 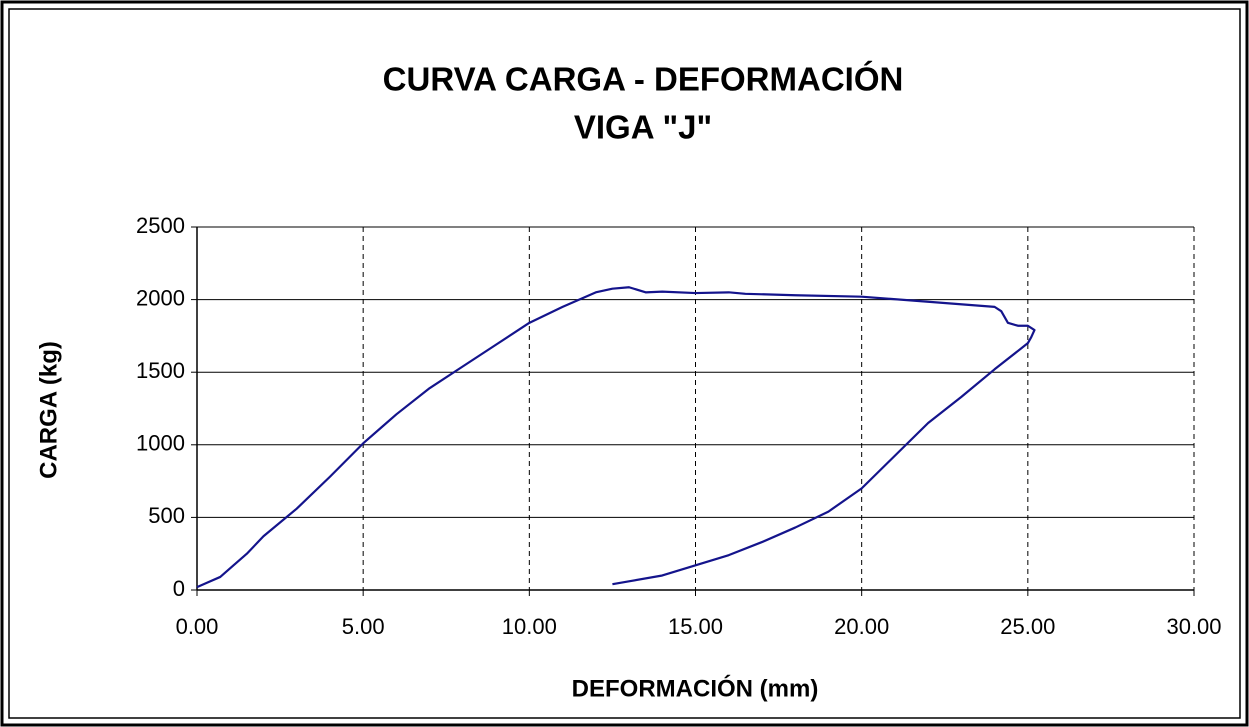 I want to click on y-tick-label: 0, so click(x=179, y=588).